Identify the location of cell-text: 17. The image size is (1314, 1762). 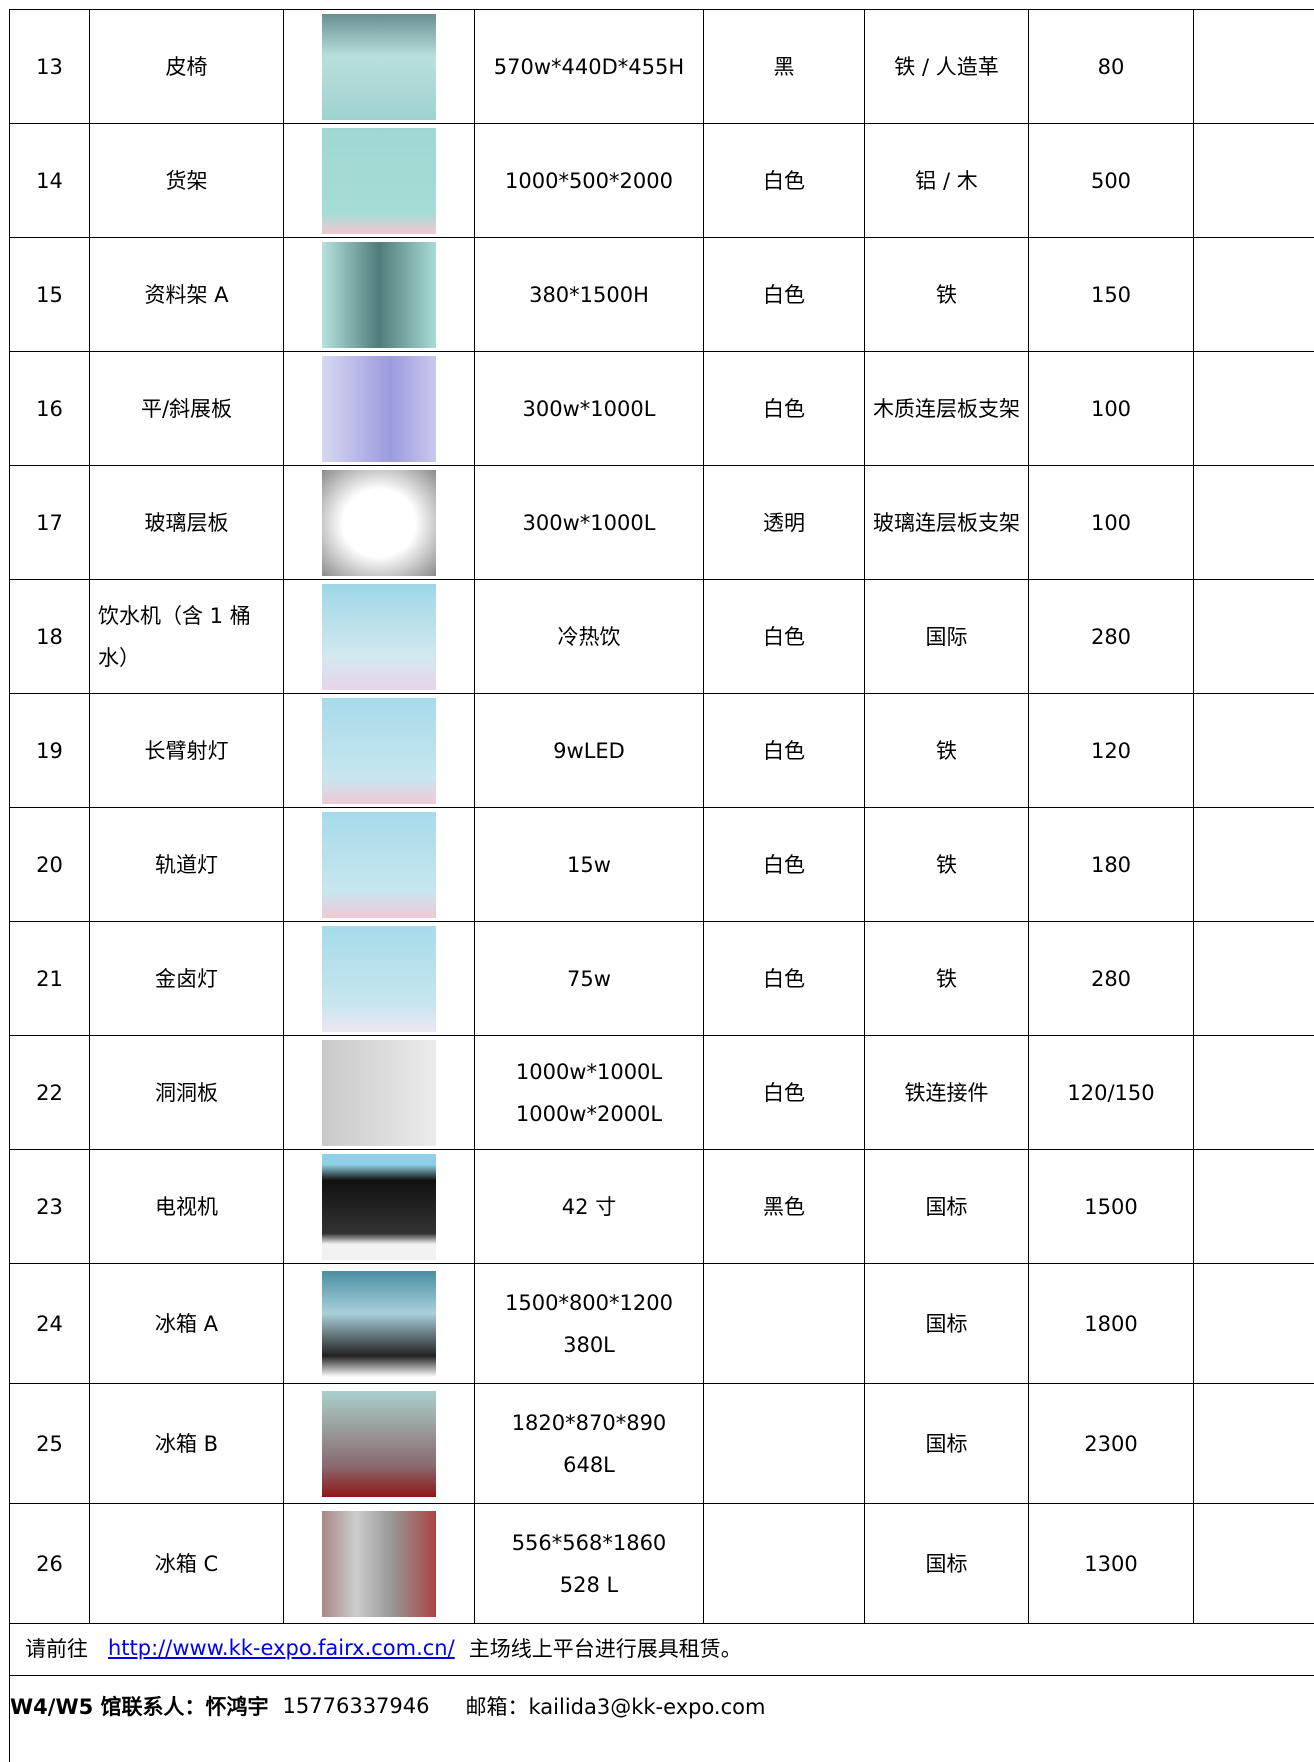
(49, 522).